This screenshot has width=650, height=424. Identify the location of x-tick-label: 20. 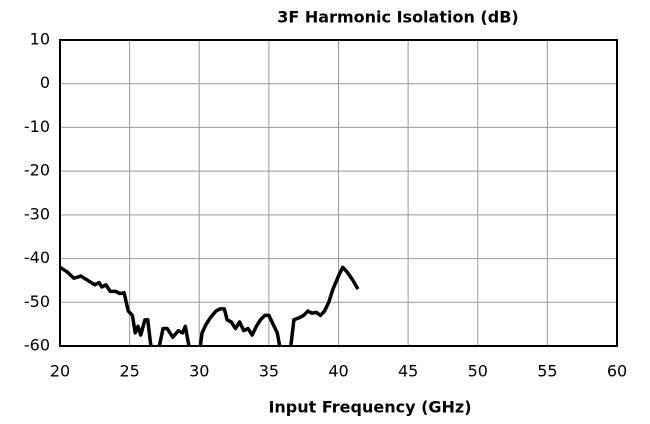
(60, 371).